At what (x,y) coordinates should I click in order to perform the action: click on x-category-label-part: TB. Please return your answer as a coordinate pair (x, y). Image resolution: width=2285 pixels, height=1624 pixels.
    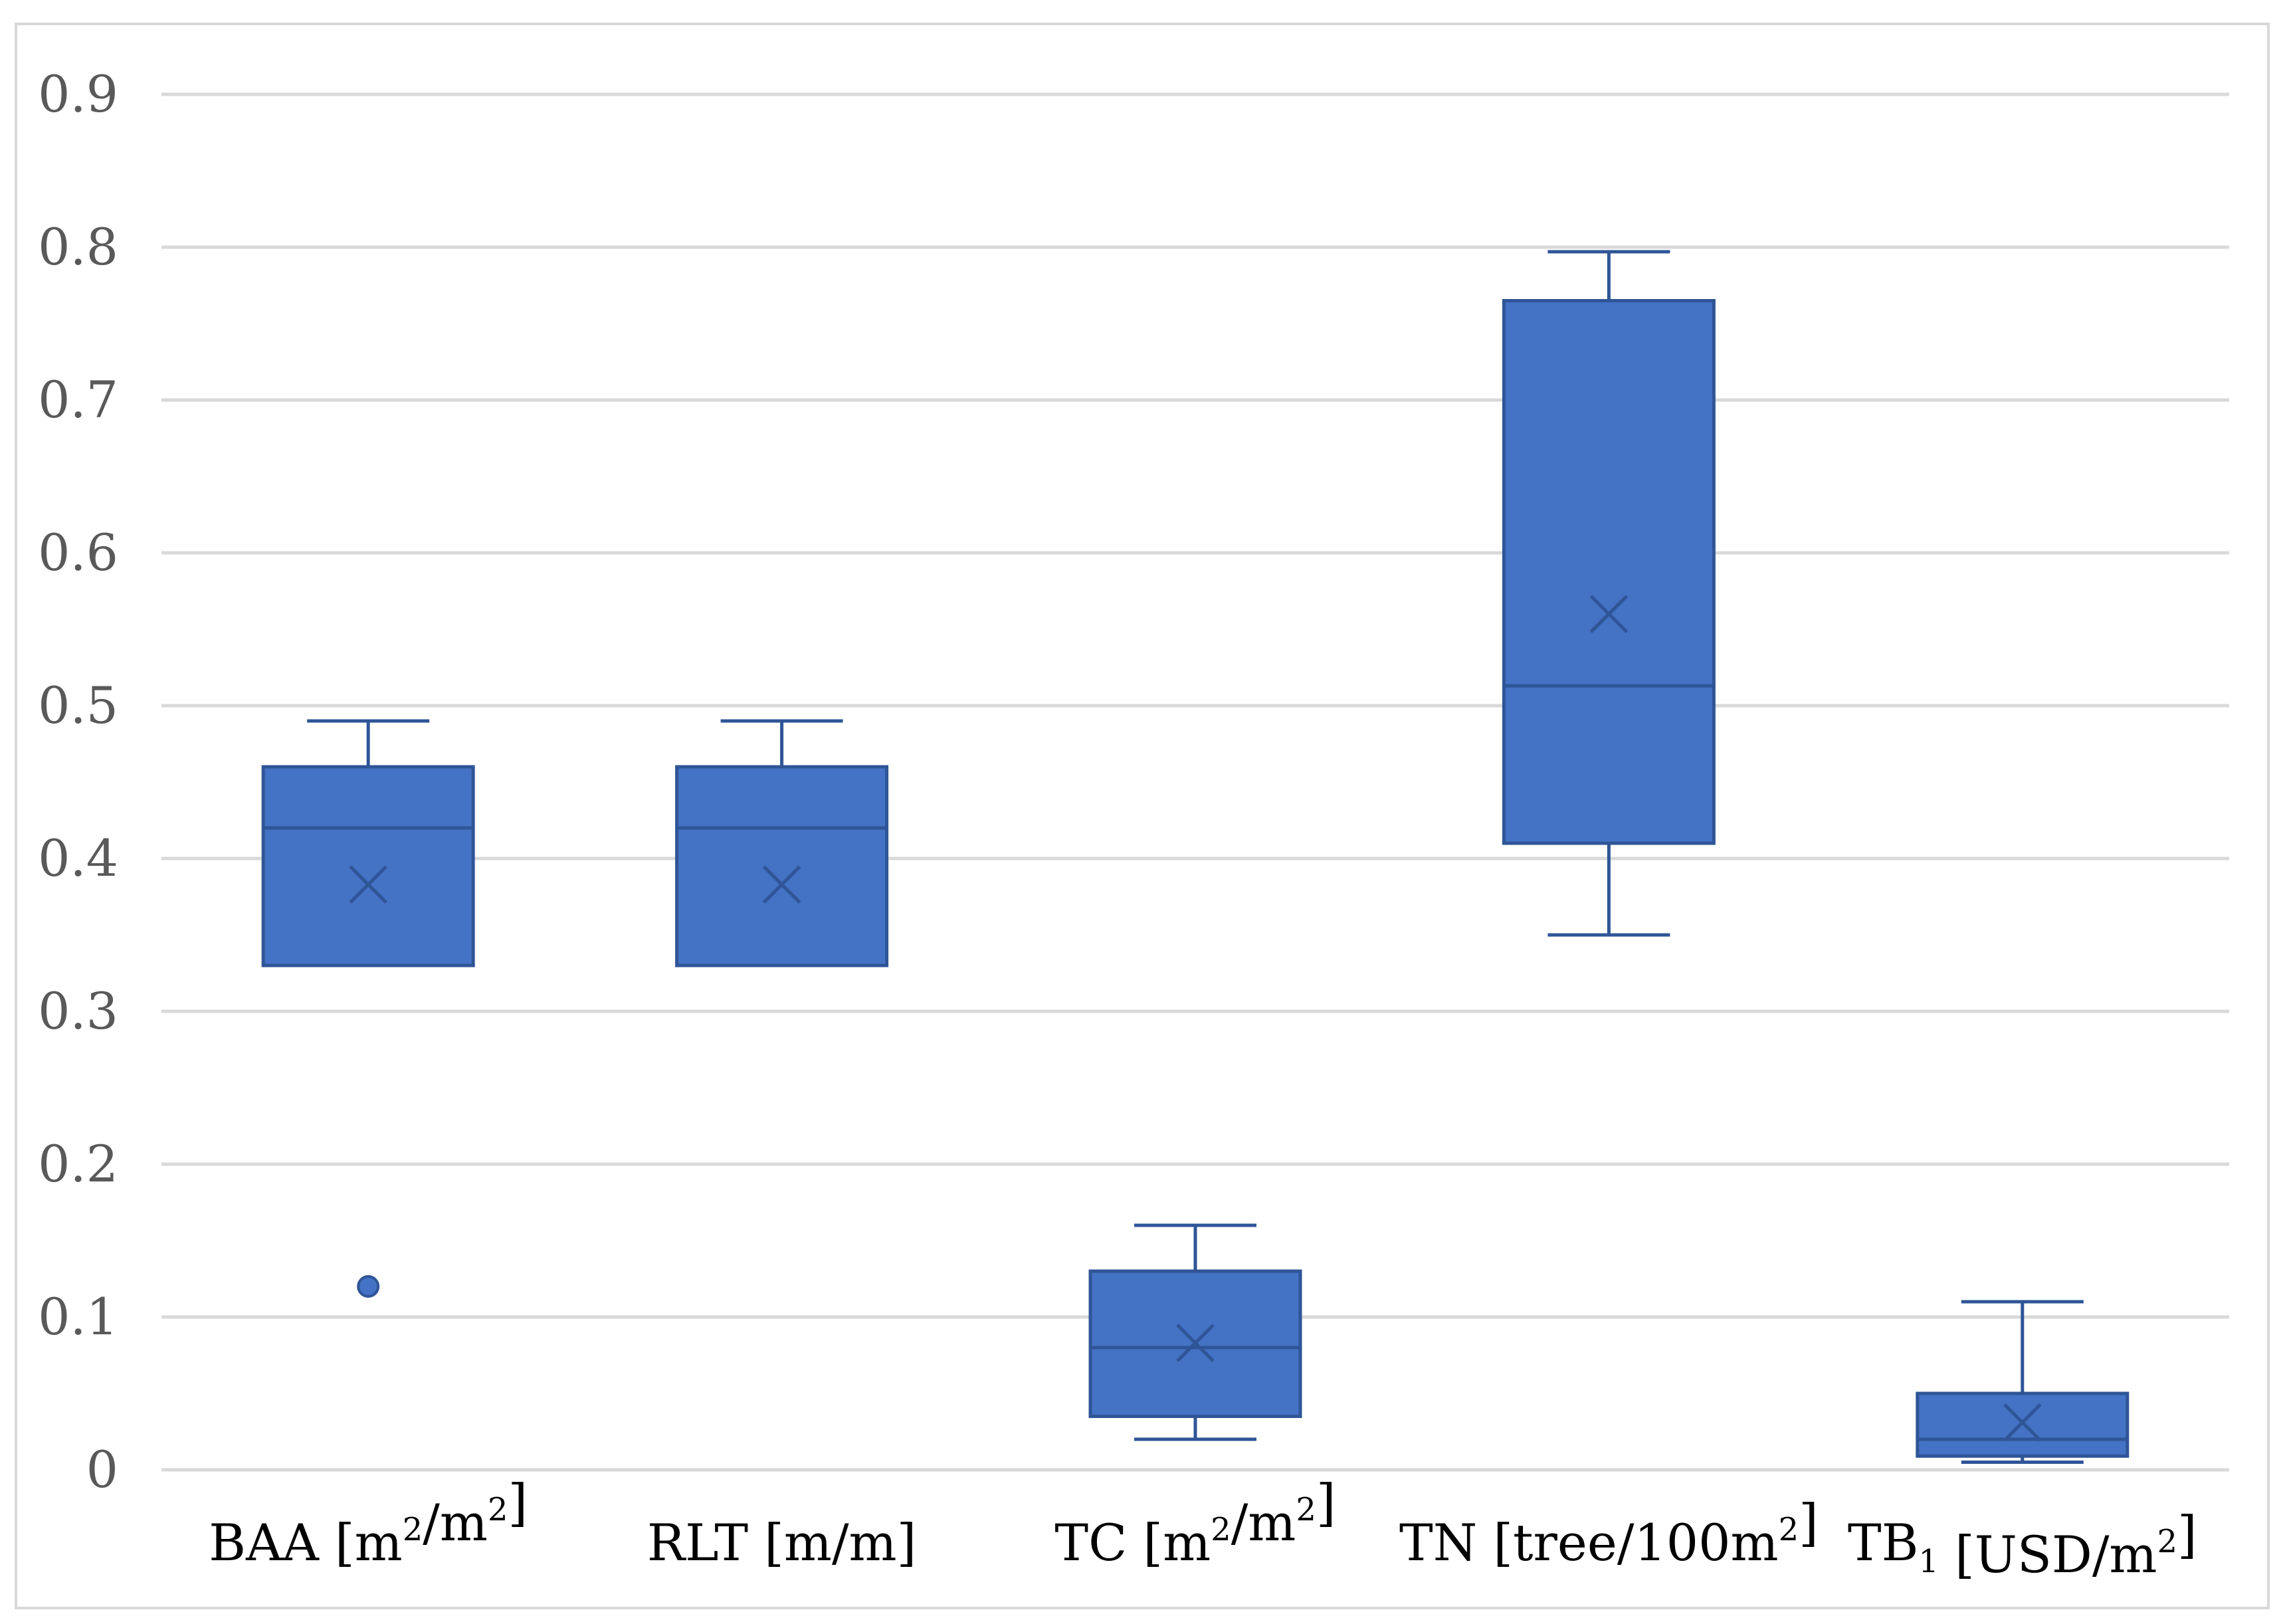
    Looking at the image, I should click on (1884, 1542).